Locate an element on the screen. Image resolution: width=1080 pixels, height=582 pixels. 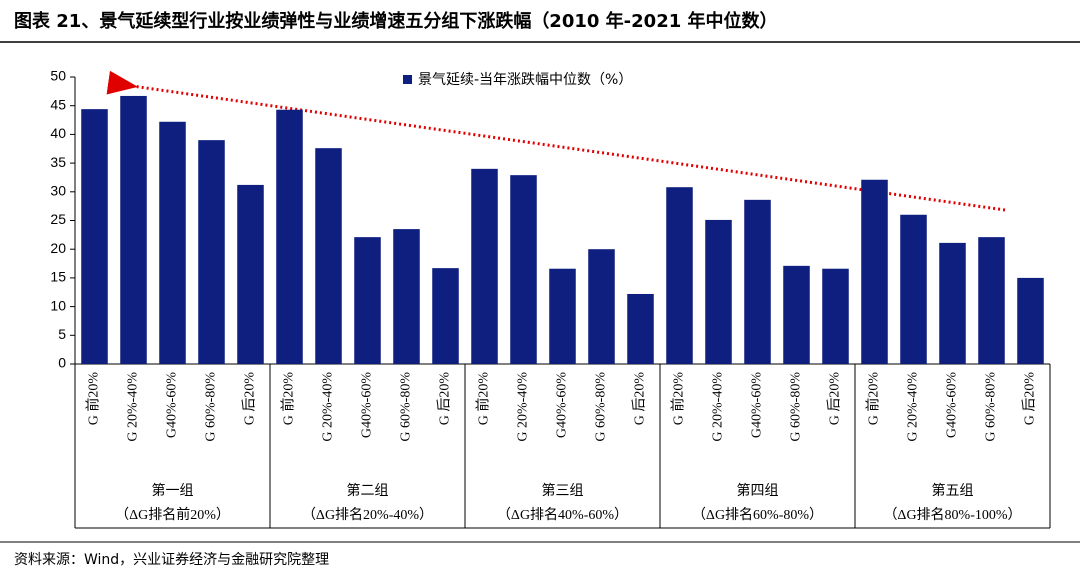
y-tick-label: 35 is located at coordinates (58, 162).